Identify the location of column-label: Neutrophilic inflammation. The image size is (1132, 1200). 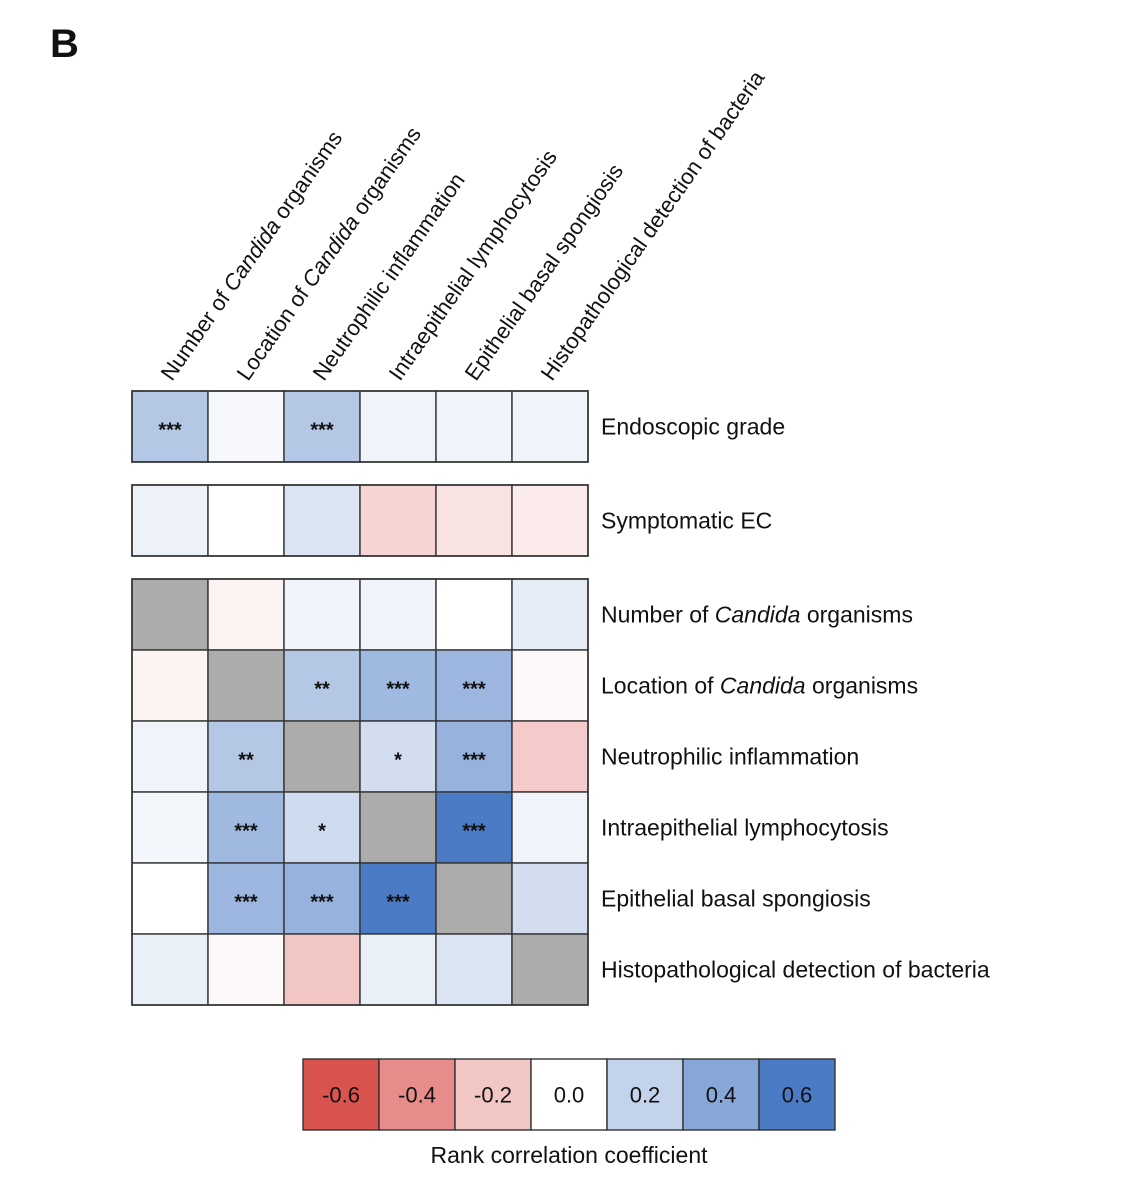
(389, 276).